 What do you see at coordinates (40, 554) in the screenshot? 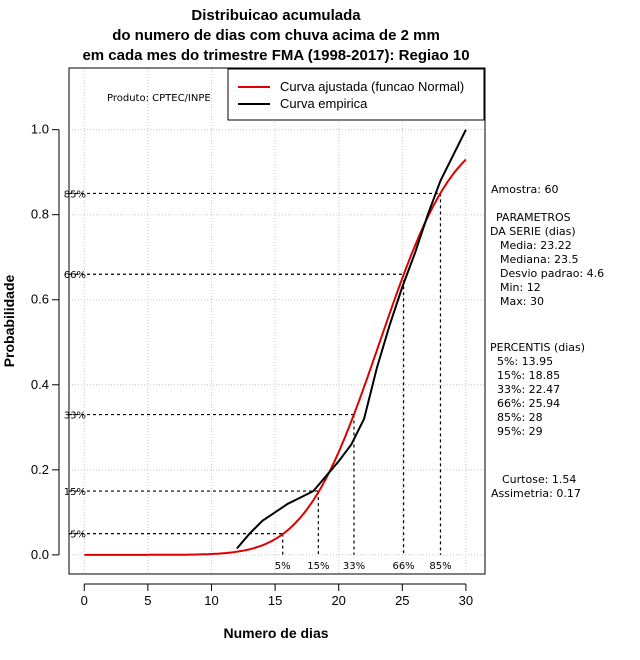
I see `y-tick-label: 0.0` at bounding box center [40, 554].